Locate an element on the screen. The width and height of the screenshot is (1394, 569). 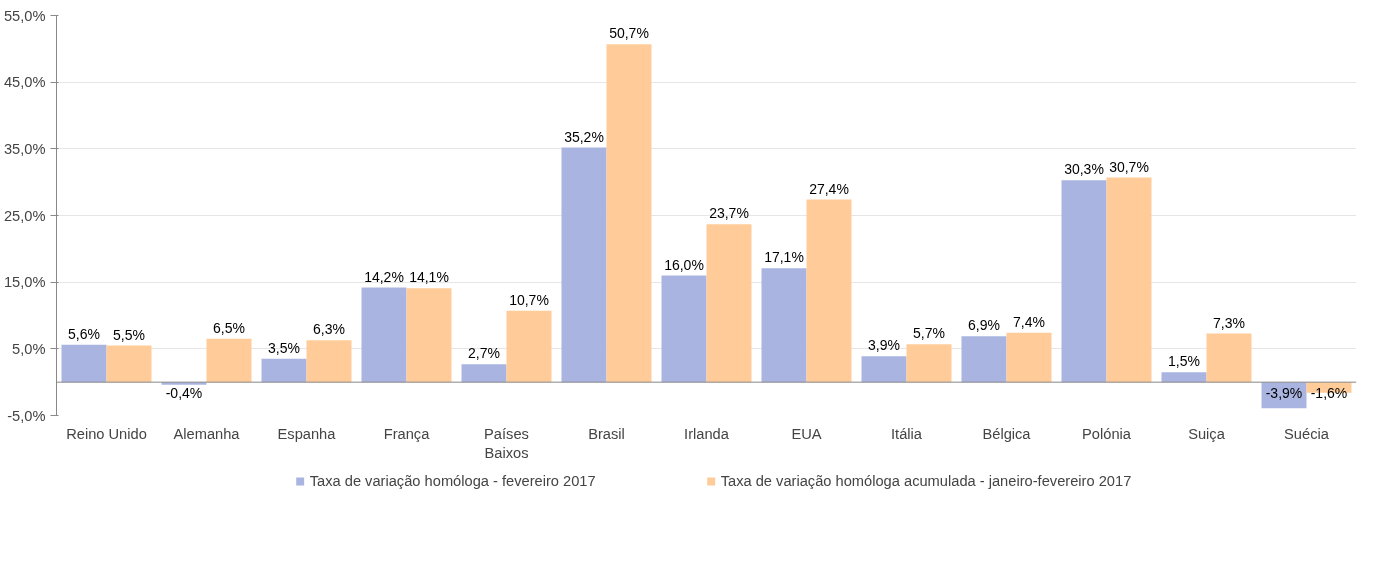
x-tick-label: Países Baixos is located at coordinates (506, 443).